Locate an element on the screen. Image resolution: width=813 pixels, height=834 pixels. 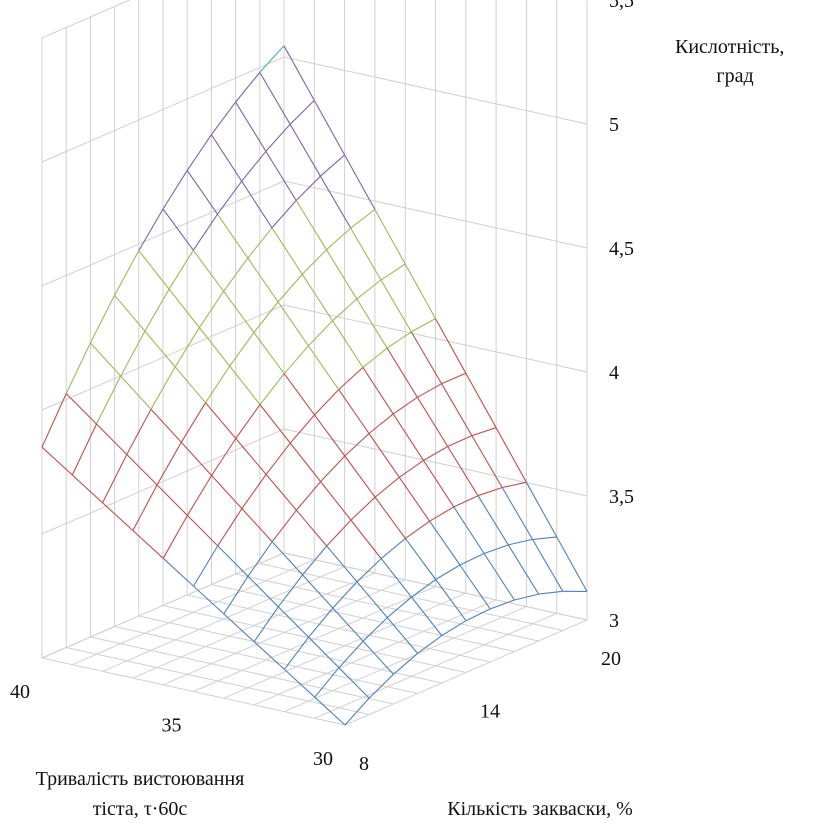
z-tick-label: 3 is located at coordinates (614, 621).